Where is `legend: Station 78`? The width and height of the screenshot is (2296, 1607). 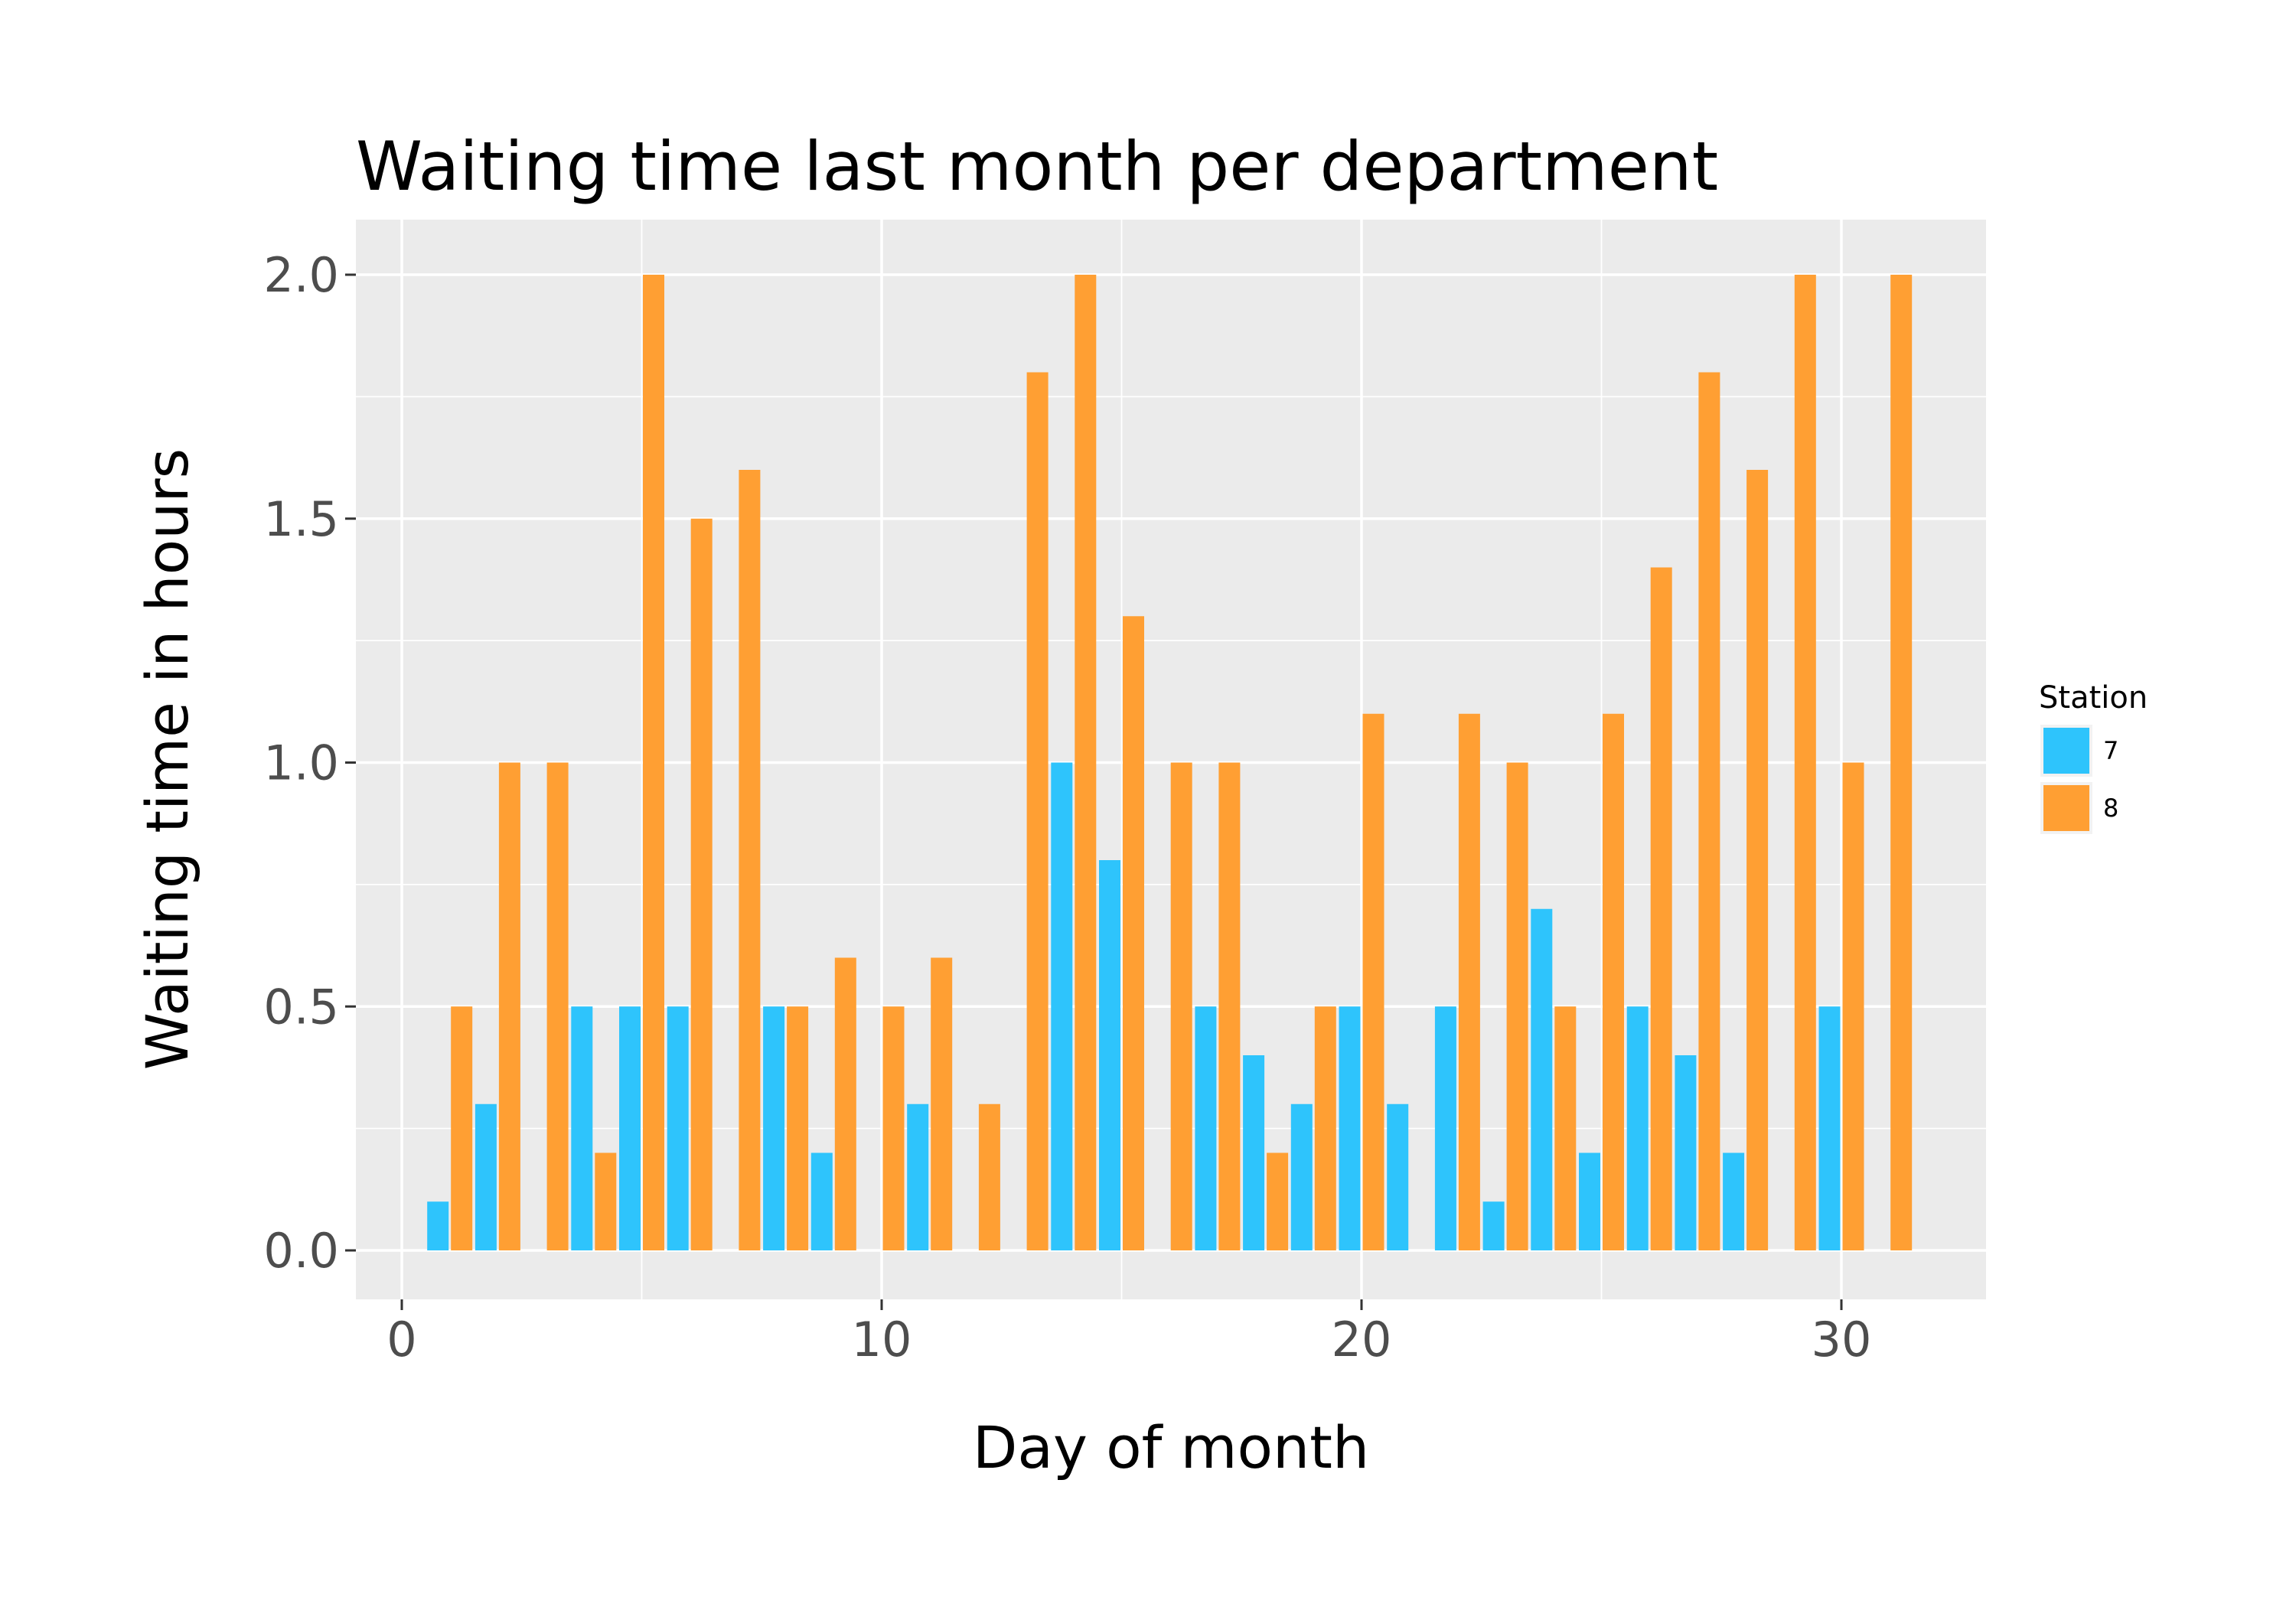
legend: Station 78 is located at coordinates (2093, 757).